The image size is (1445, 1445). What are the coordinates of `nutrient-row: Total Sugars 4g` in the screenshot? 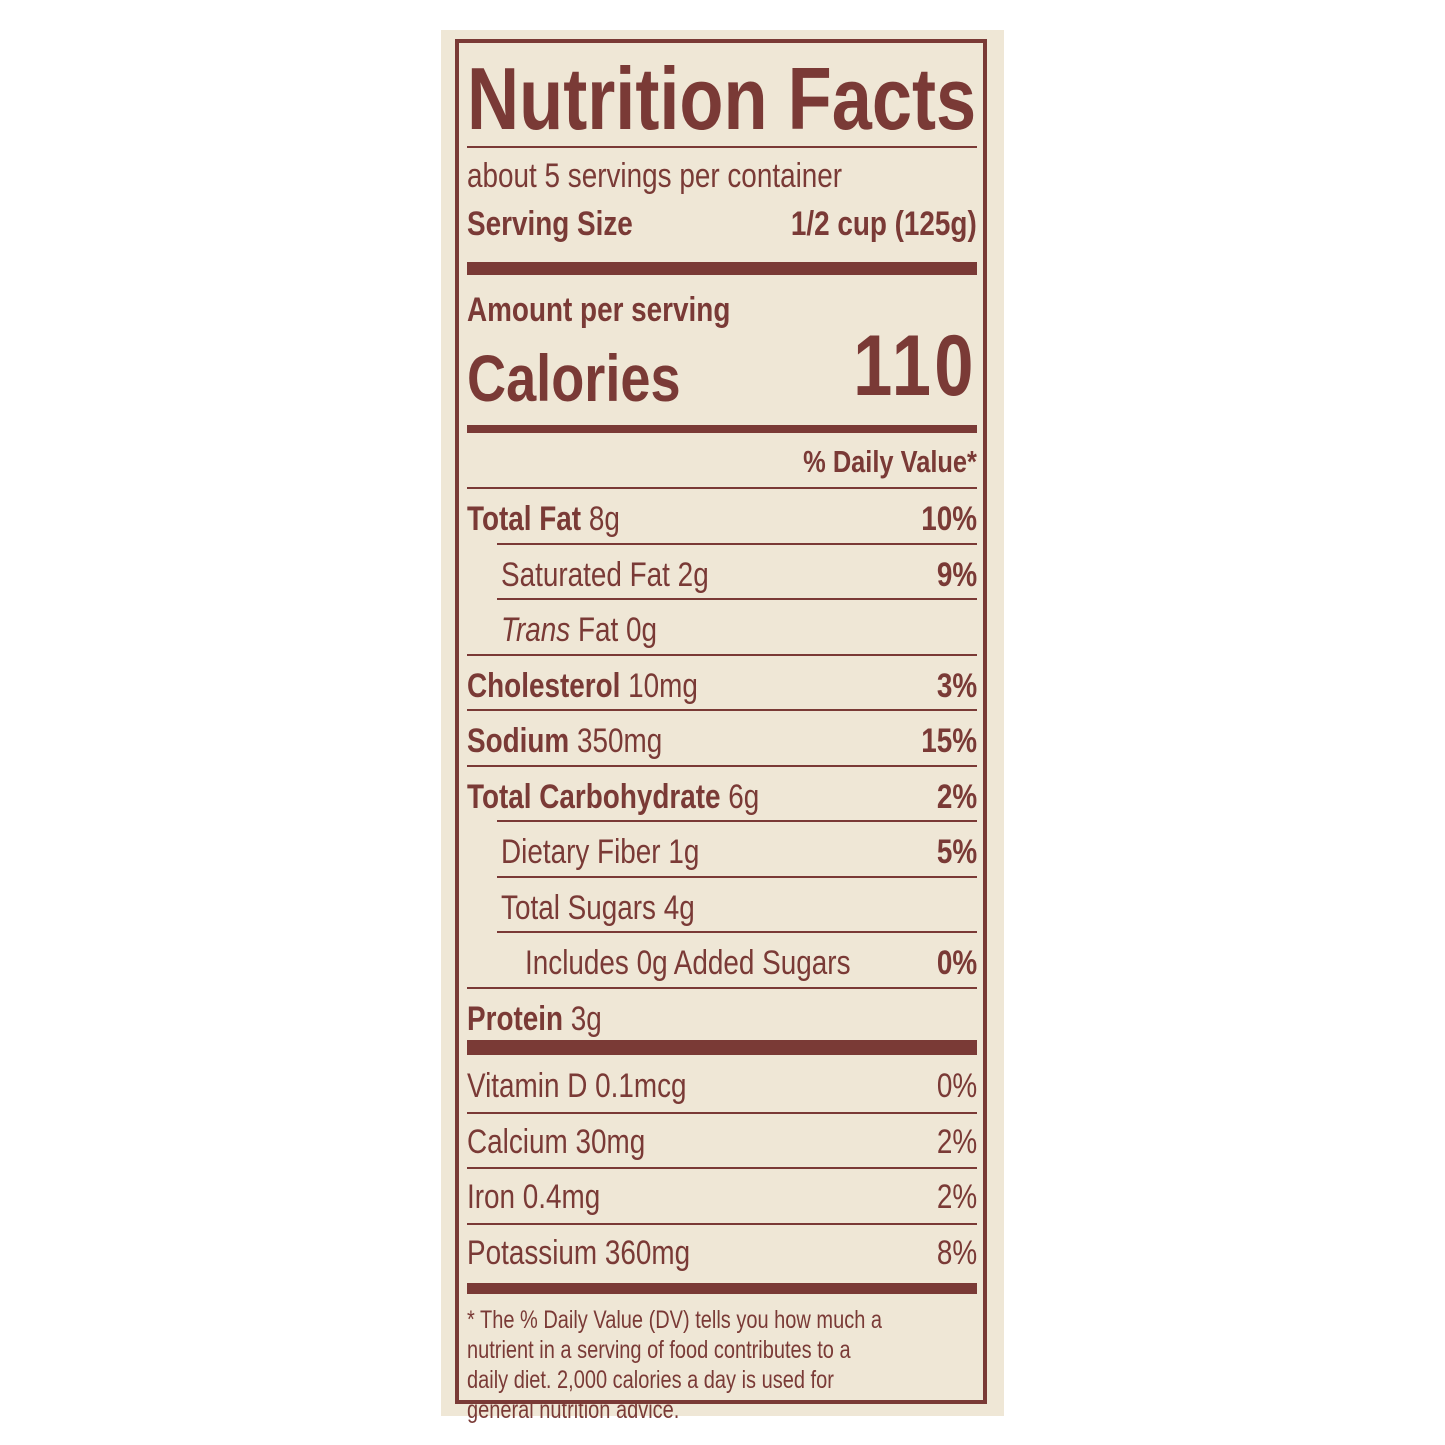 It's located at (722, 904).